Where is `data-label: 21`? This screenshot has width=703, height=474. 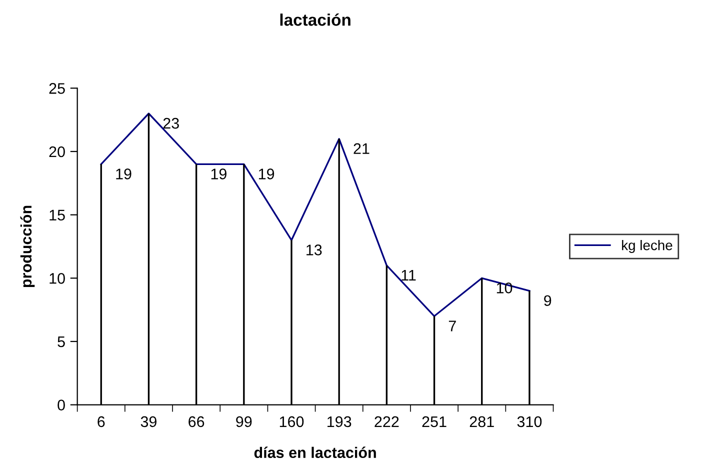 data-label: 21 is located at coordinates (362, 148).